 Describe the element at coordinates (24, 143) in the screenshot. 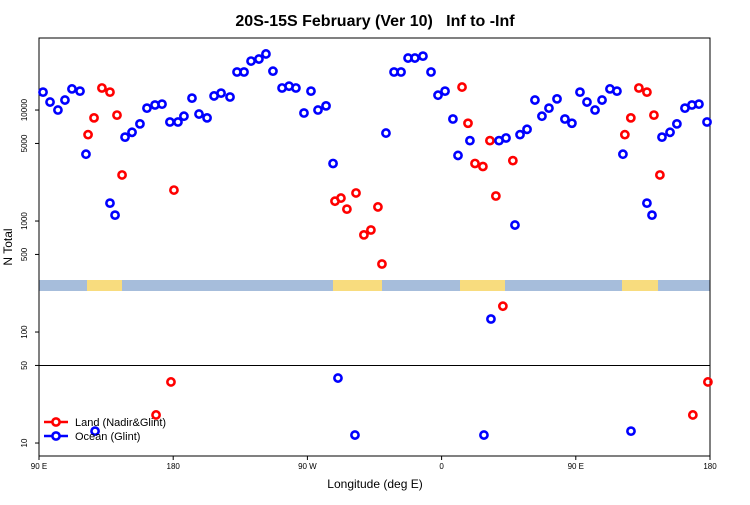

I see `y-tick-label: 5000` at that location.